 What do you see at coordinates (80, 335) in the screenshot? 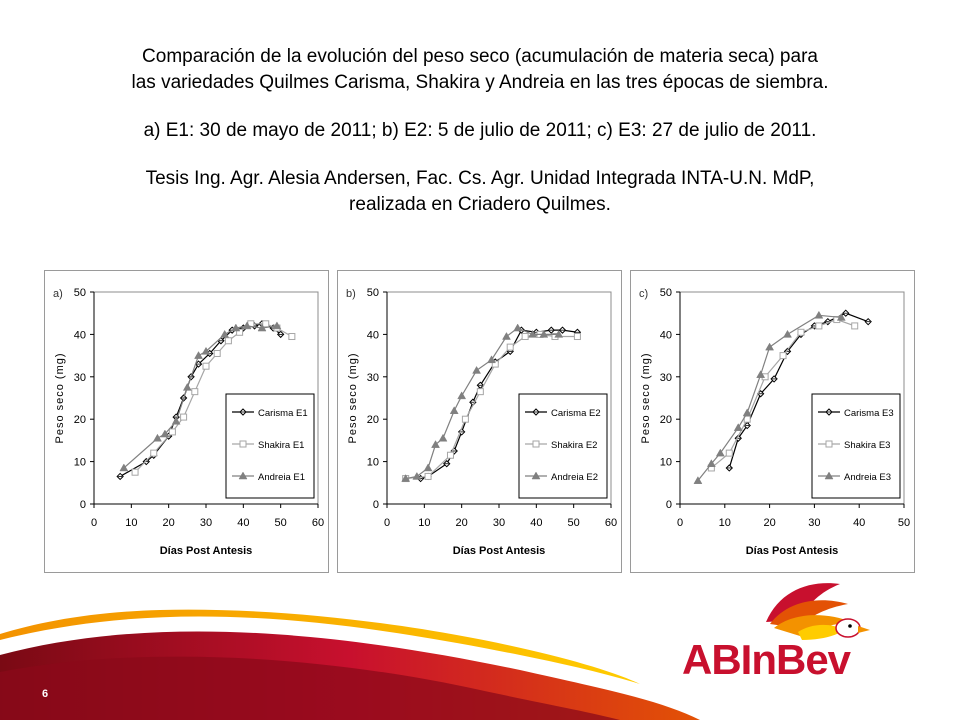
I see `y-tick-label: 40` at bounding box center [80, 335].